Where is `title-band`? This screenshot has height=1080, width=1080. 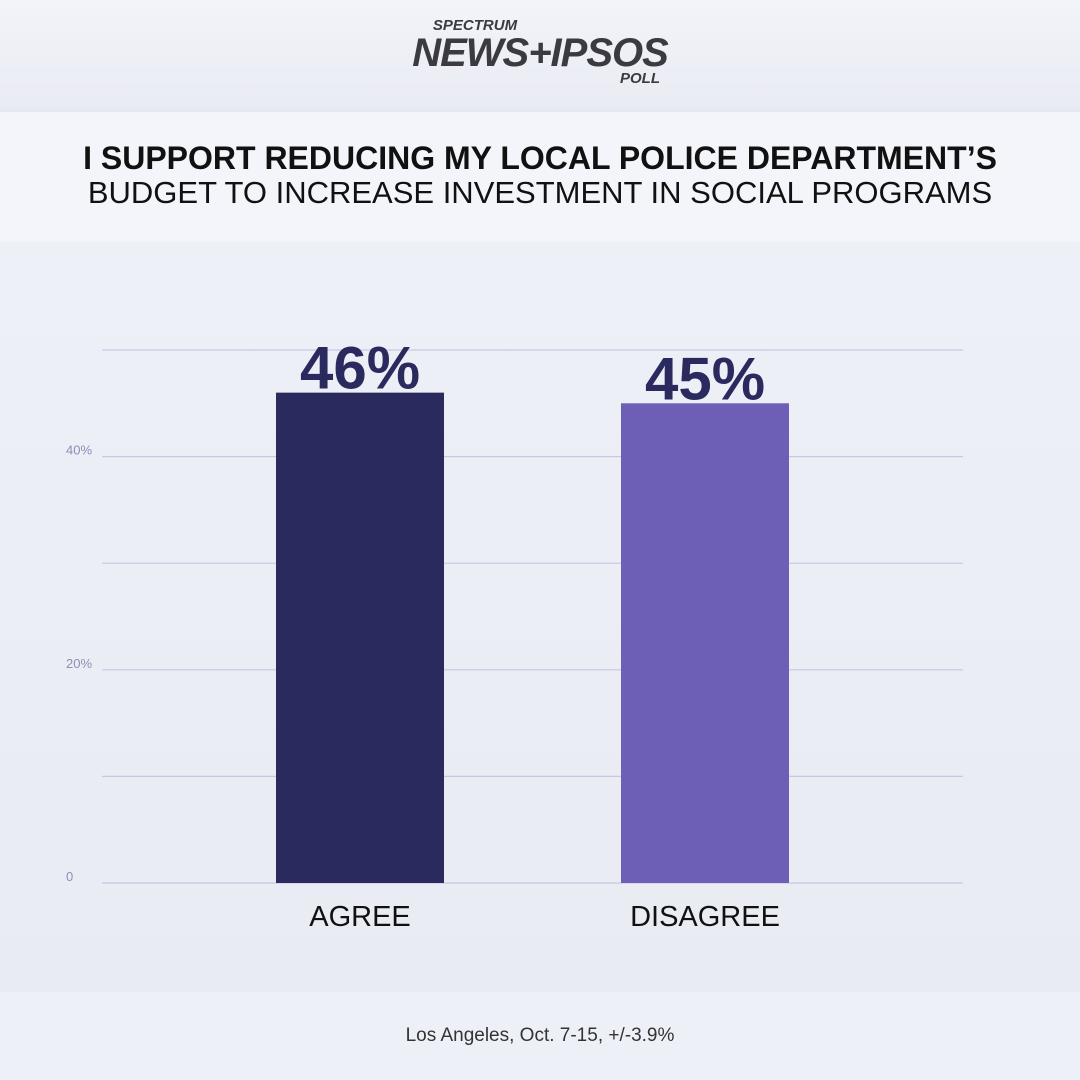 title-band is located at coordinates (540, 177).